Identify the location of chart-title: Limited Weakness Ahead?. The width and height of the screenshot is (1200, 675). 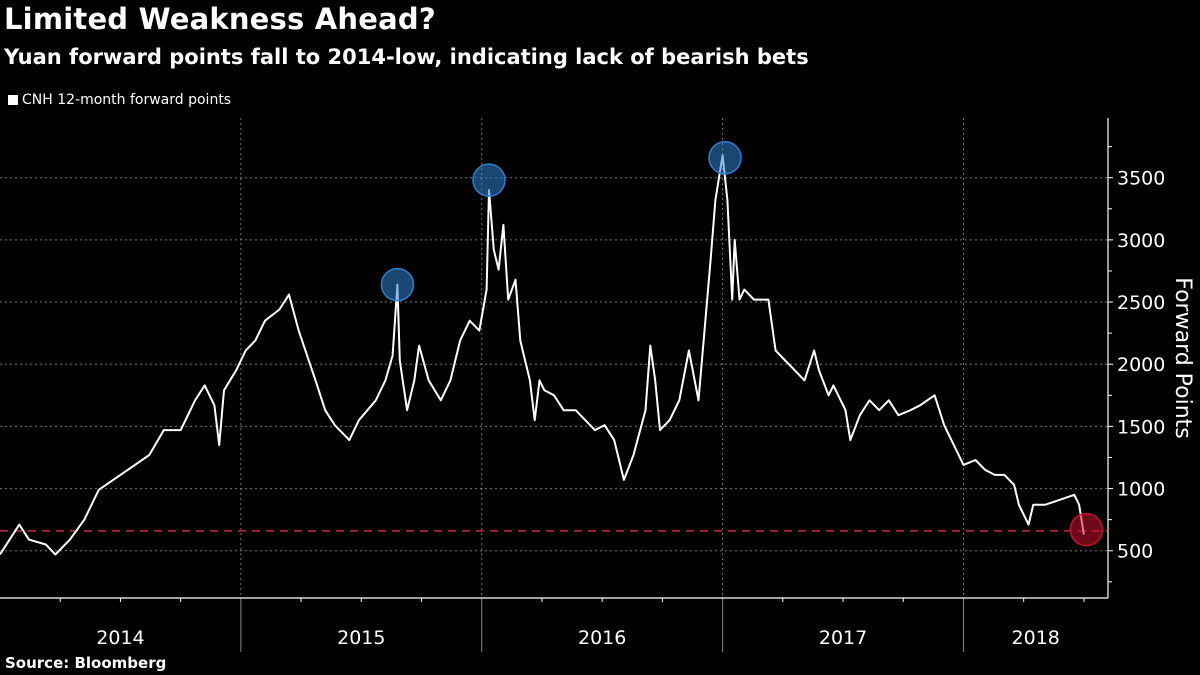
(220, 19).